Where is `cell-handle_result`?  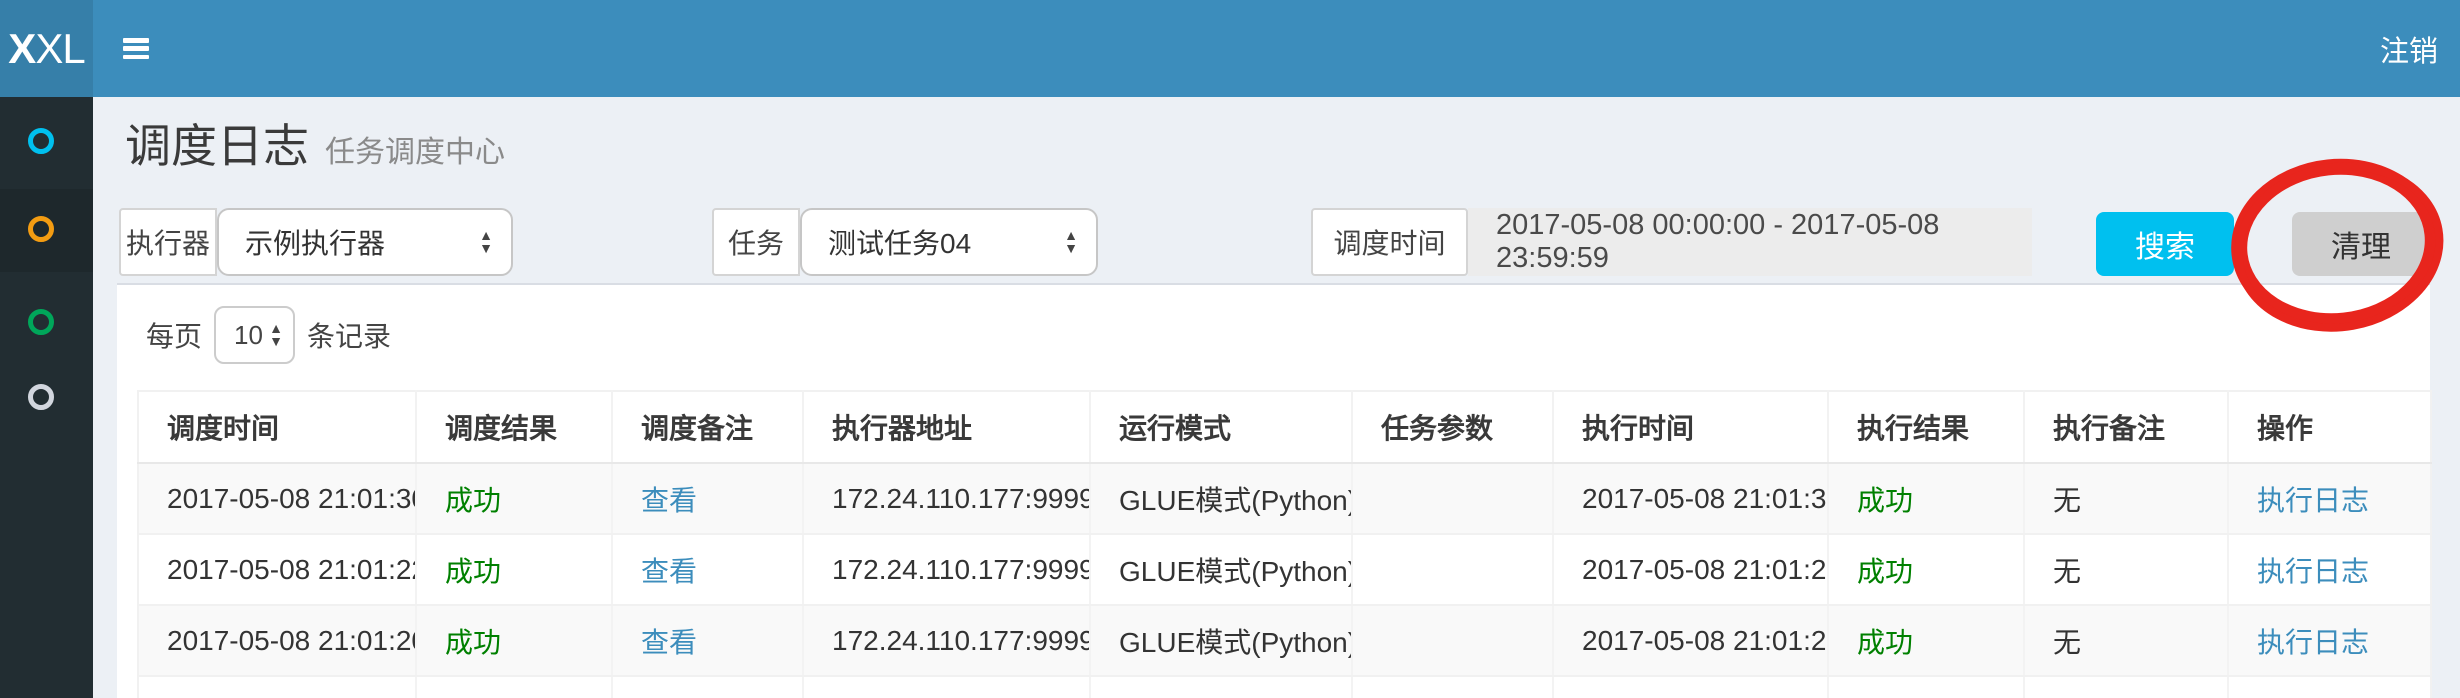 cell-handle_result is located at coordinates (1926, 687).